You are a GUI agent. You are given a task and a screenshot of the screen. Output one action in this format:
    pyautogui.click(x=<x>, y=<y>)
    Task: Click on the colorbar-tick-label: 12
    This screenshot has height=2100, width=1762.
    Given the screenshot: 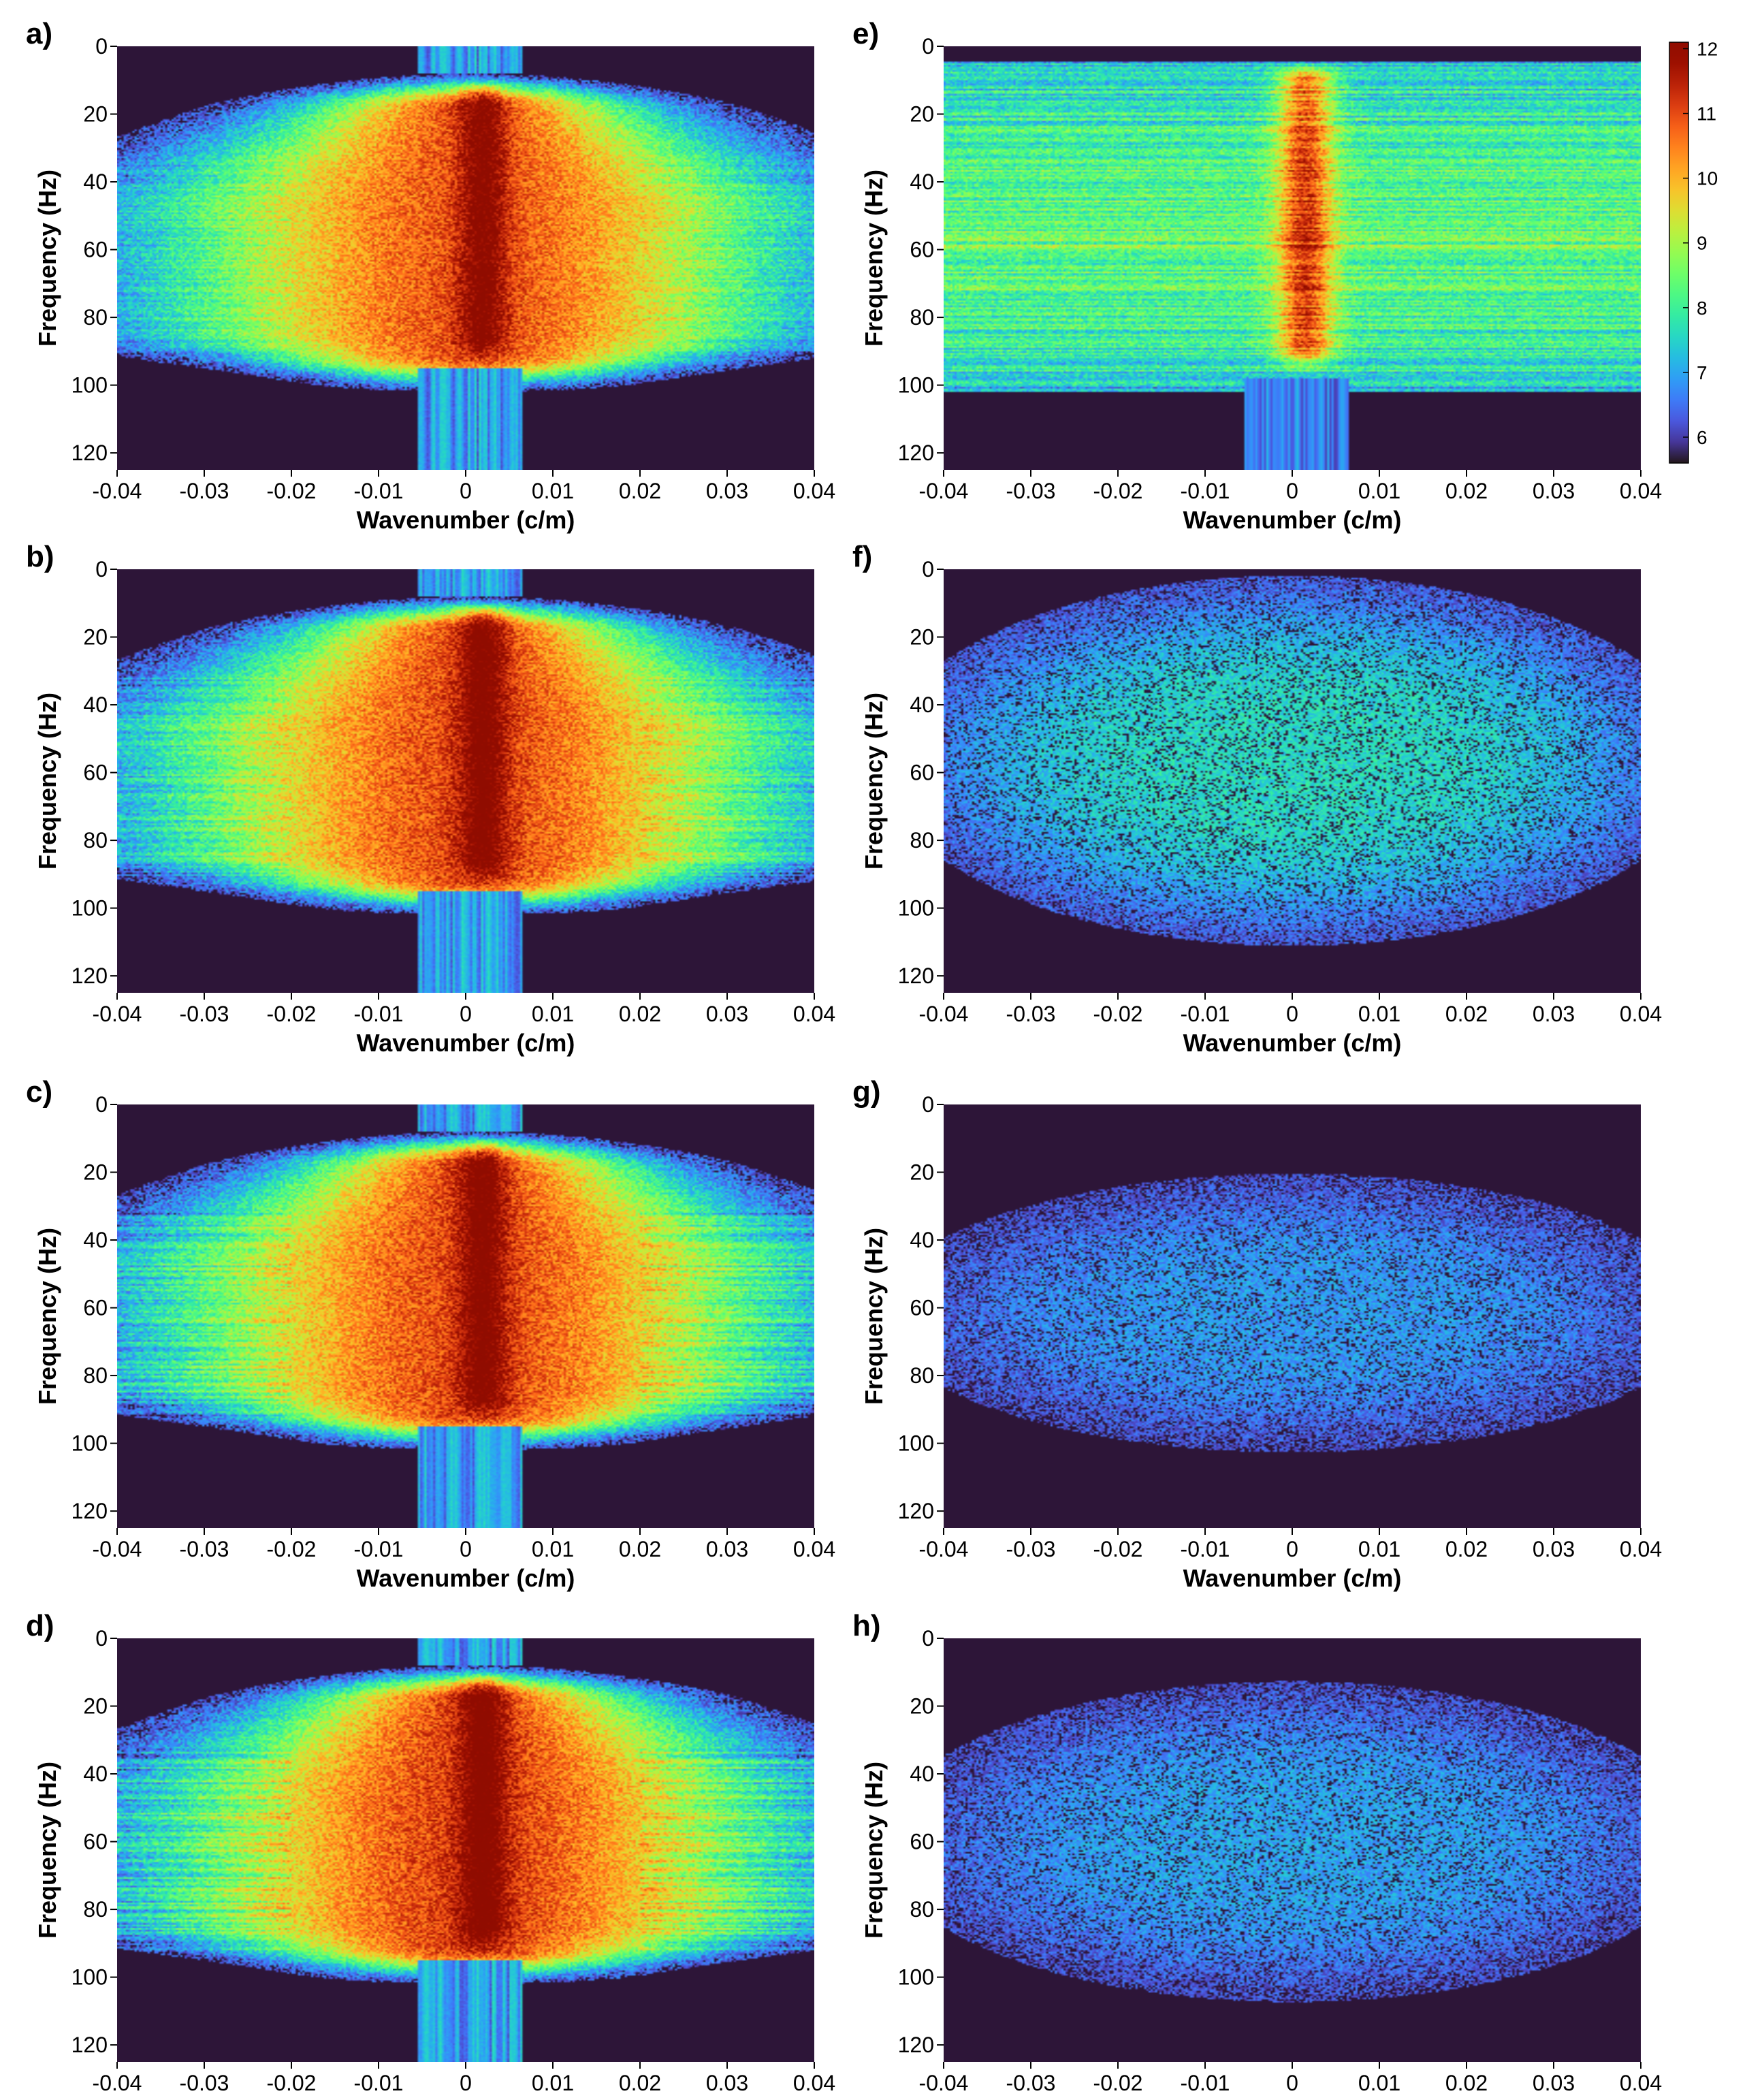 What is the action you would take?
    pyautogui.click(x=1708, y=49)
    